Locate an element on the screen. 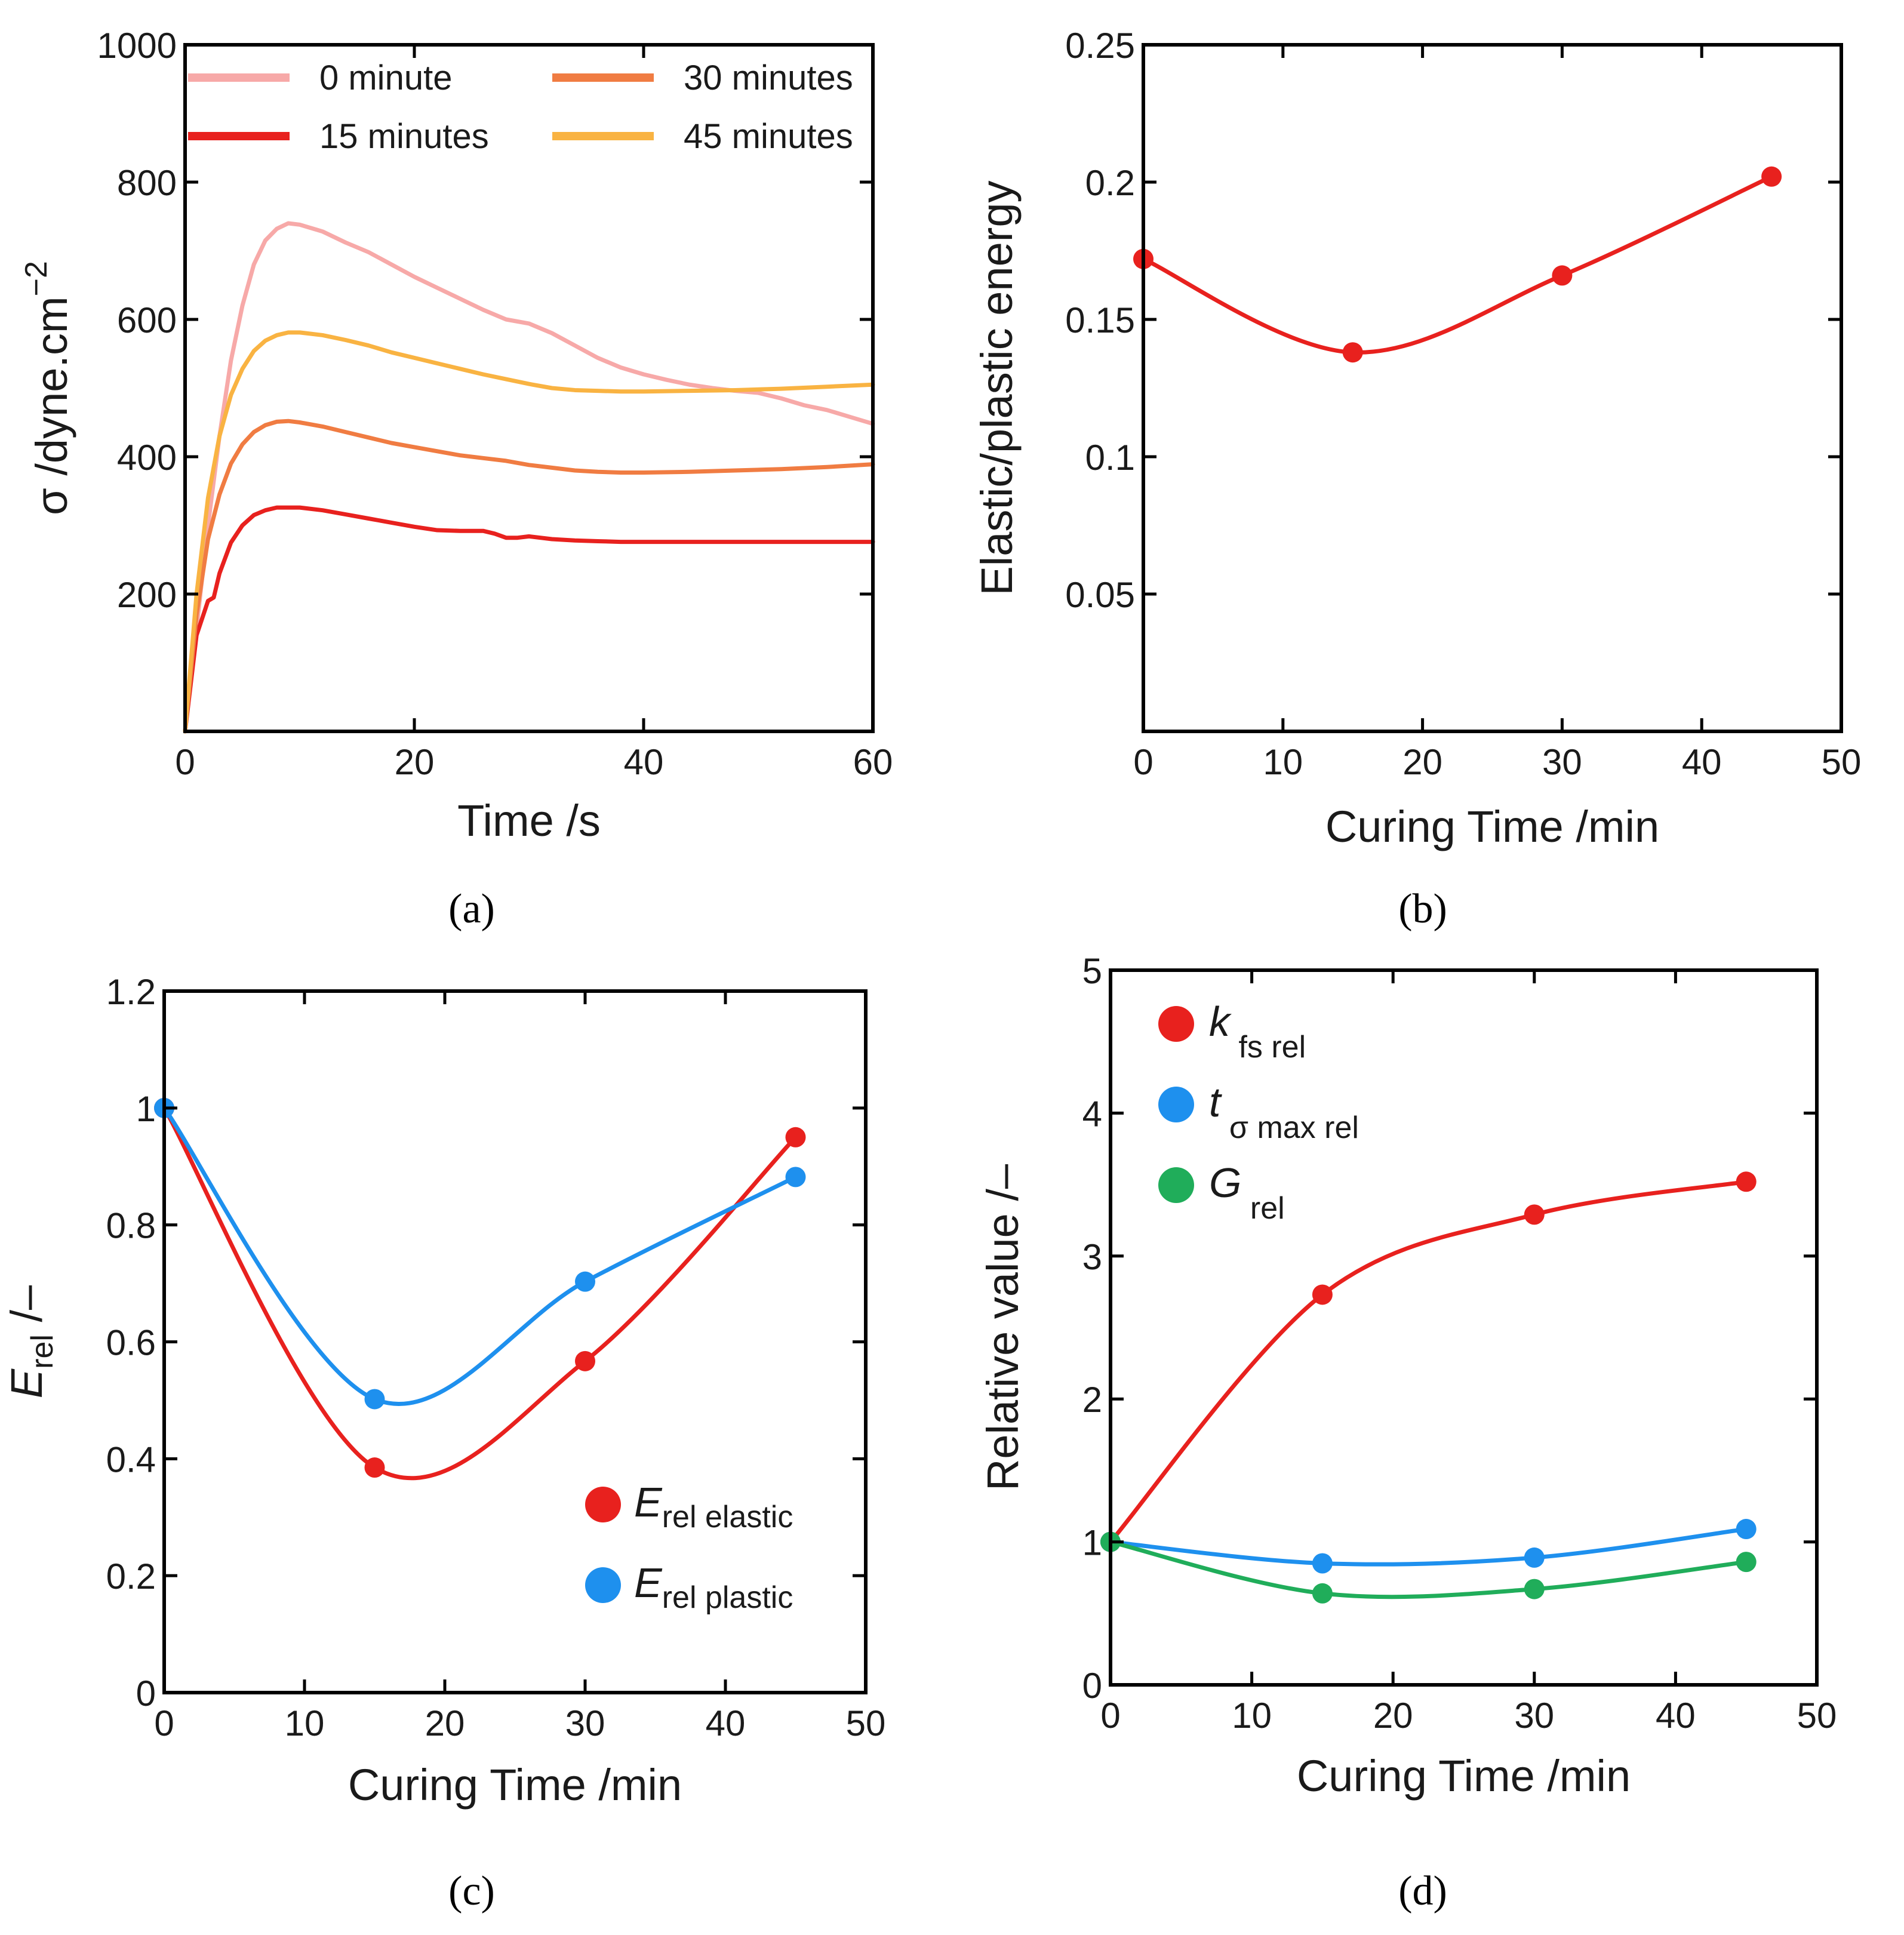 The height and width of the screenshot is (1935, 1904). x-tick-label-c-4: 40 is located at coordinates (726, 1723).